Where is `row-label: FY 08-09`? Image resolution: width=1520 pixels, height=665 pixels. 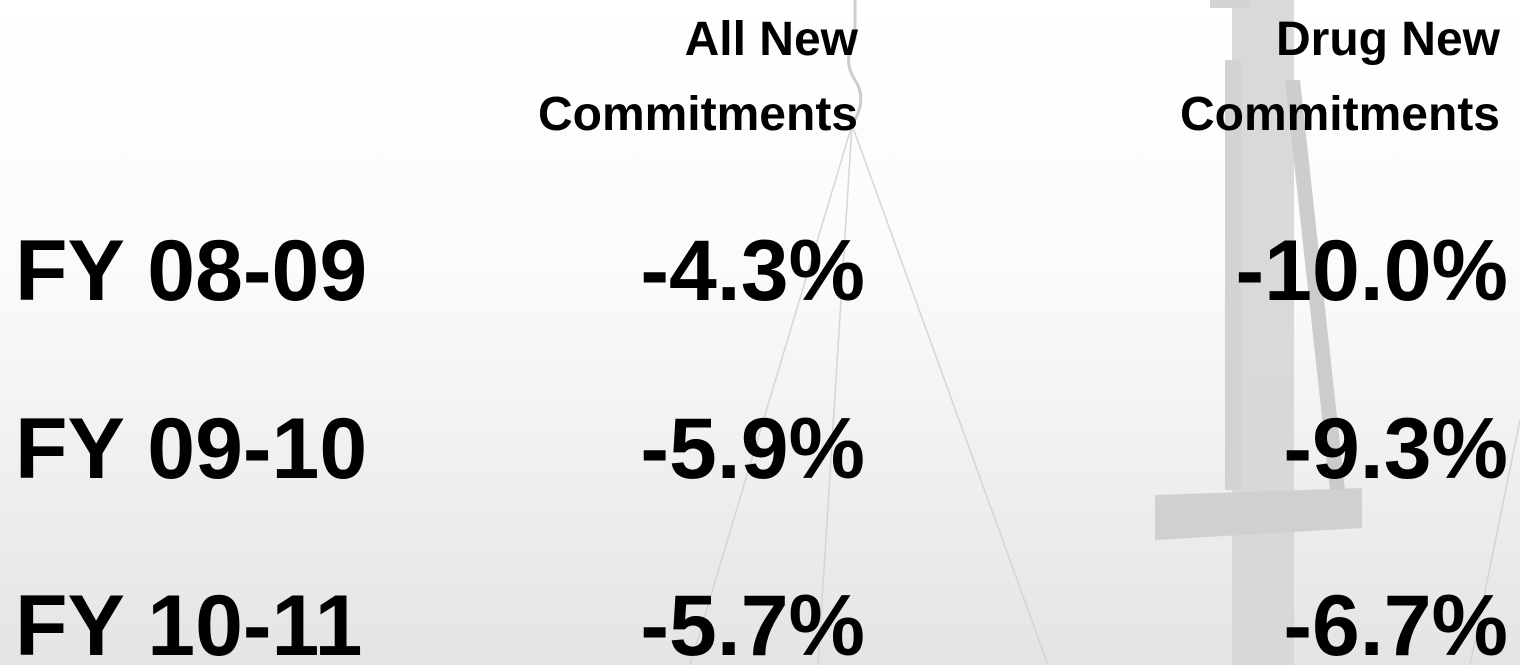
row-label: FY 08-09 is located at coordinates (191, 271).